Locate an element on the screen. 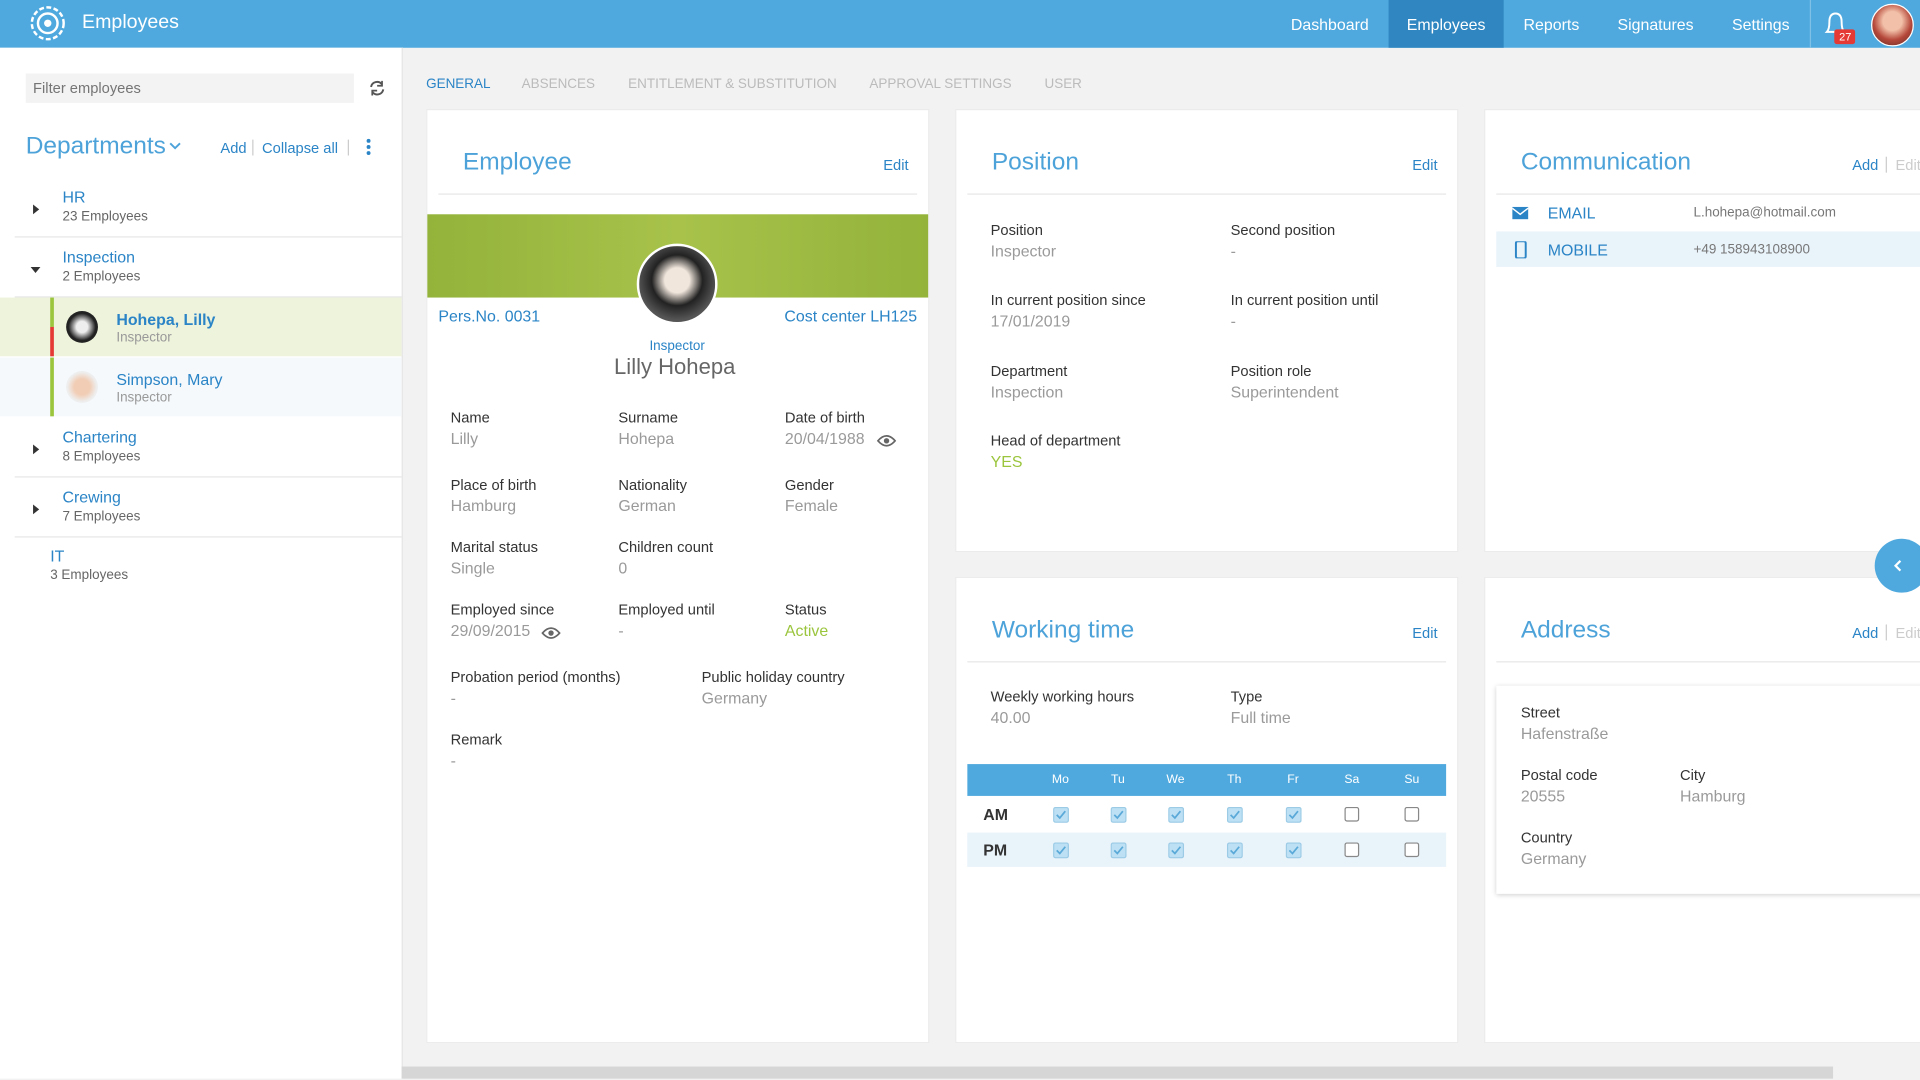 This screenshot has height=1080, width=1920. field-label: Head of department is located at coordinates (1055, 441).